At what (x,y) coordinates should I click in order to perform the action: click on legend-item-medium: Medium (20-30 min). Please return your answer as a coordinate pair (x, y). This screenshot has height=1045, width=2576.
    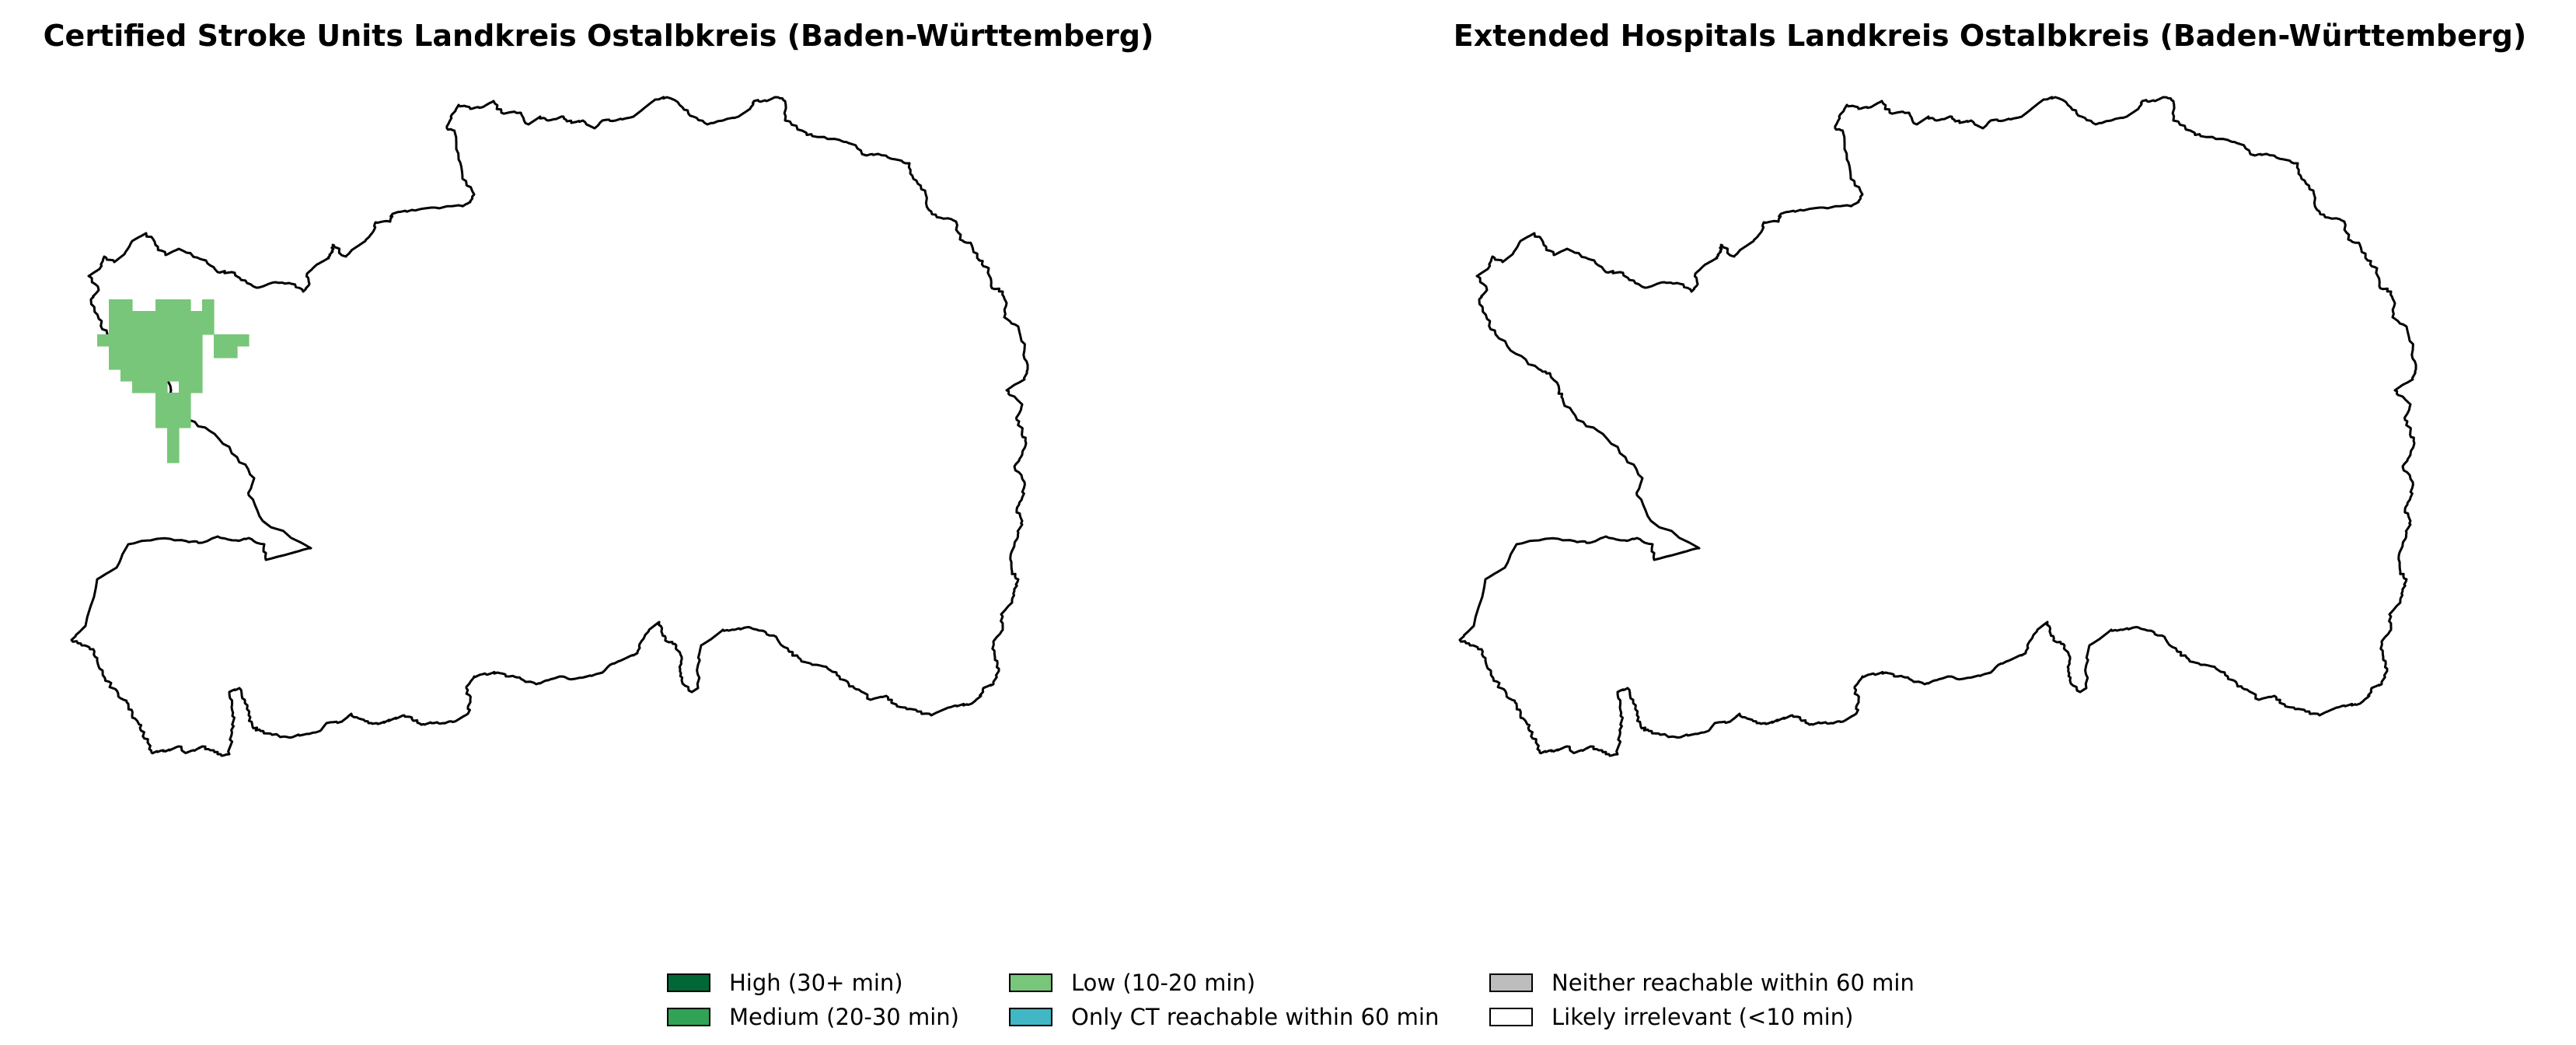
    Looking at the image, I should click on (813, 1017).